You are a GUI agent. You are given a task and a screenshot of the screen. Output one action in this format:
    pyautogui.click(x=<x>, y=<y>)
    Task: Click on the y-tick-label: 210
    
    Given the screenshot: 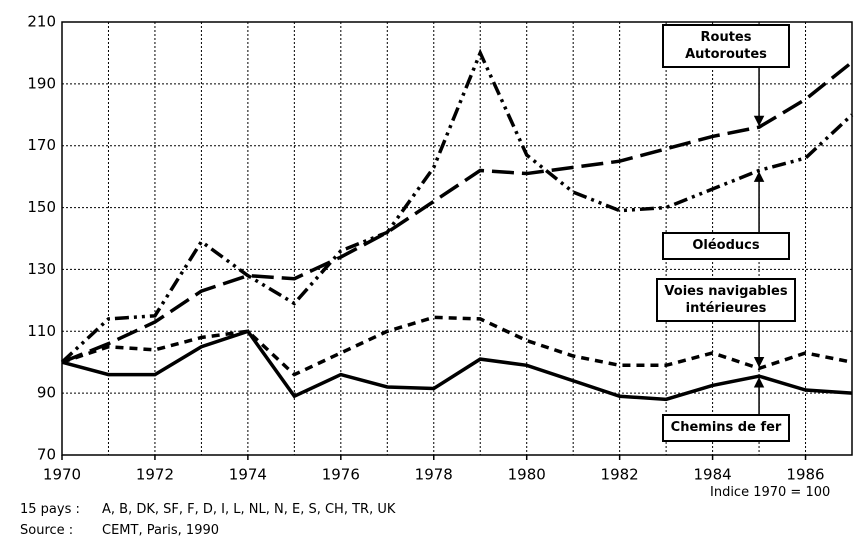 What is the action you would take?
    pyautogui.click(x=41, y=22)
    